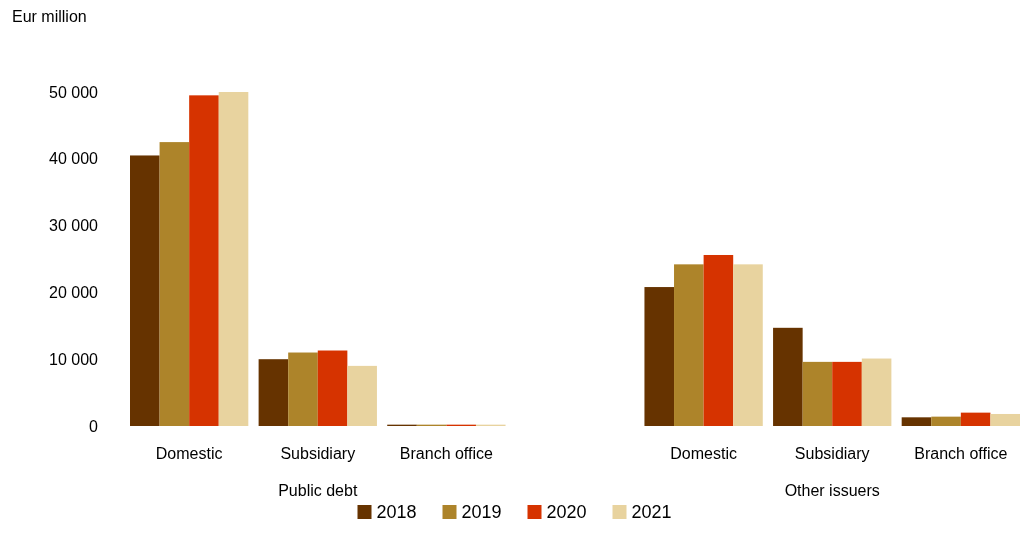 The height and width of the screenshot is (533, 1025). I want to click on y-tick-label: 0, so click(94, 426).